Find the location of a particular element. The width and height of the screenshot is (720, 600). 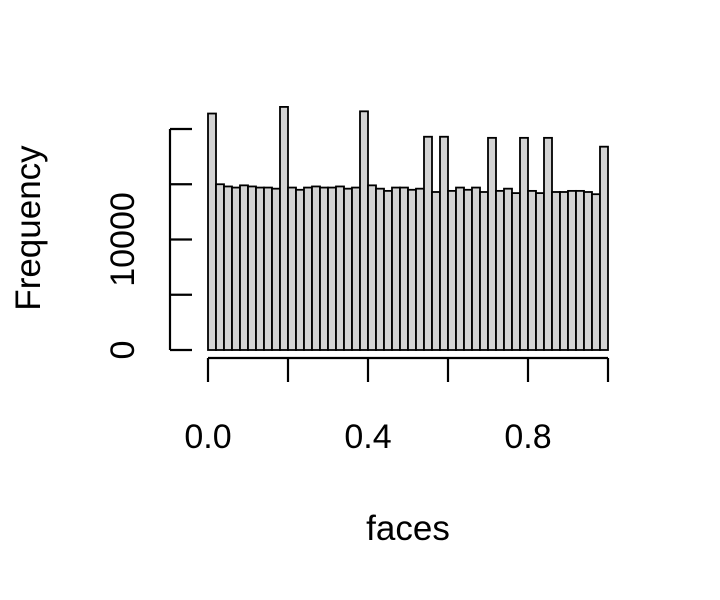

x-axis-tick-label: 0.8 is located at coordinates (527, 437).